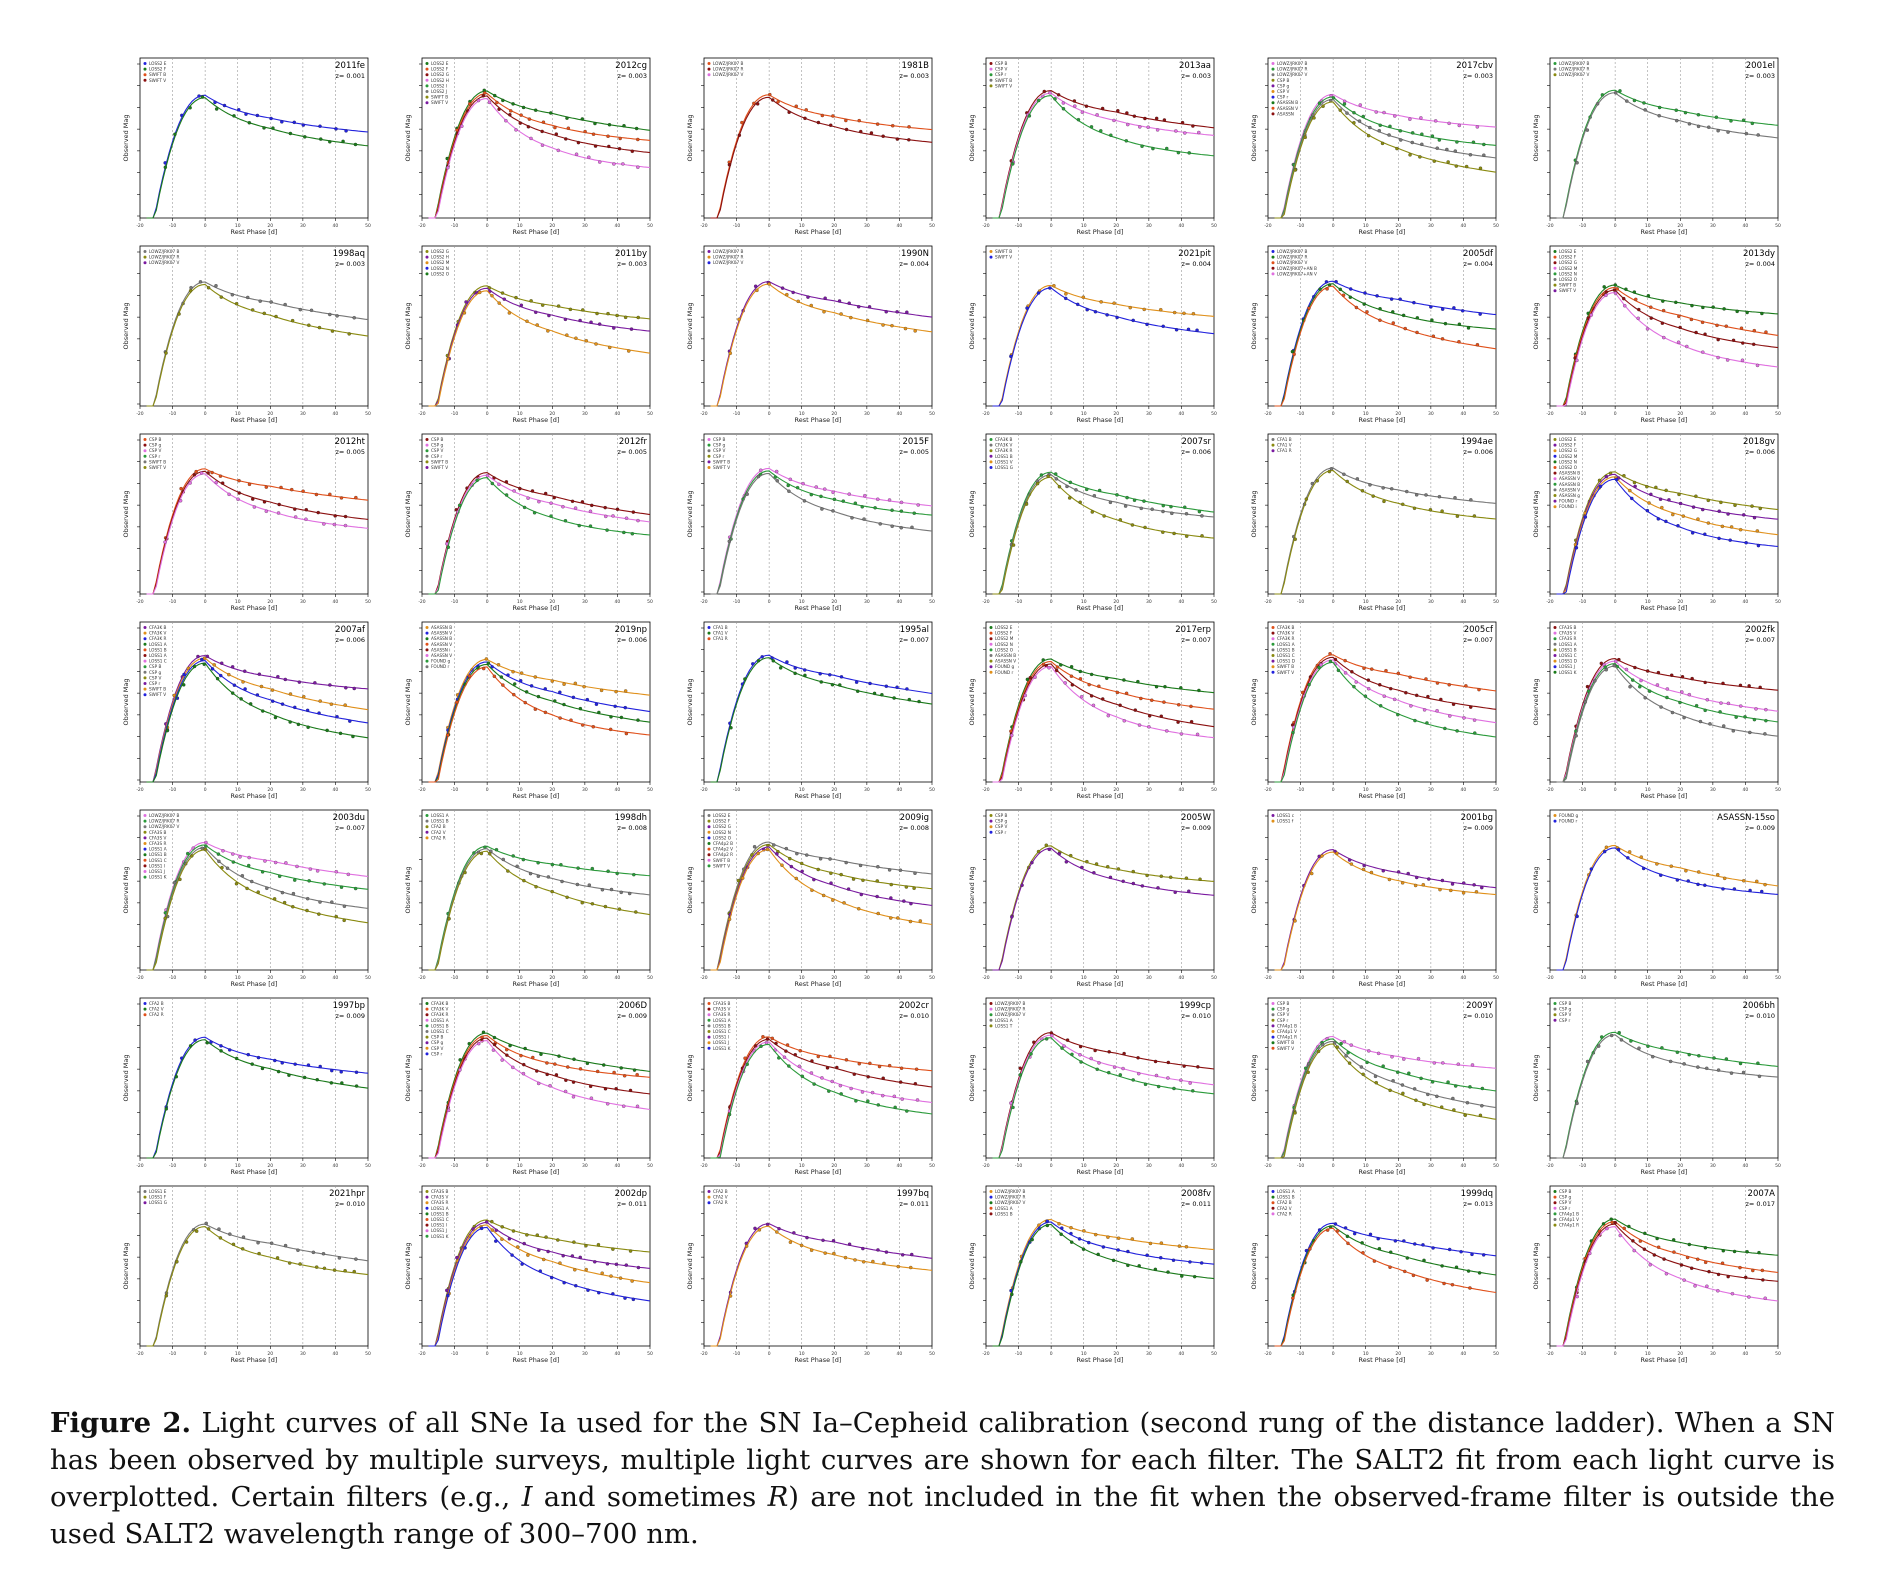 The image size is (1878, 1580). What do you see at coordinates (440, 815) in the screenshot?
I see `legend-entry: LOSS1 A` at bounding box center [440, 815].